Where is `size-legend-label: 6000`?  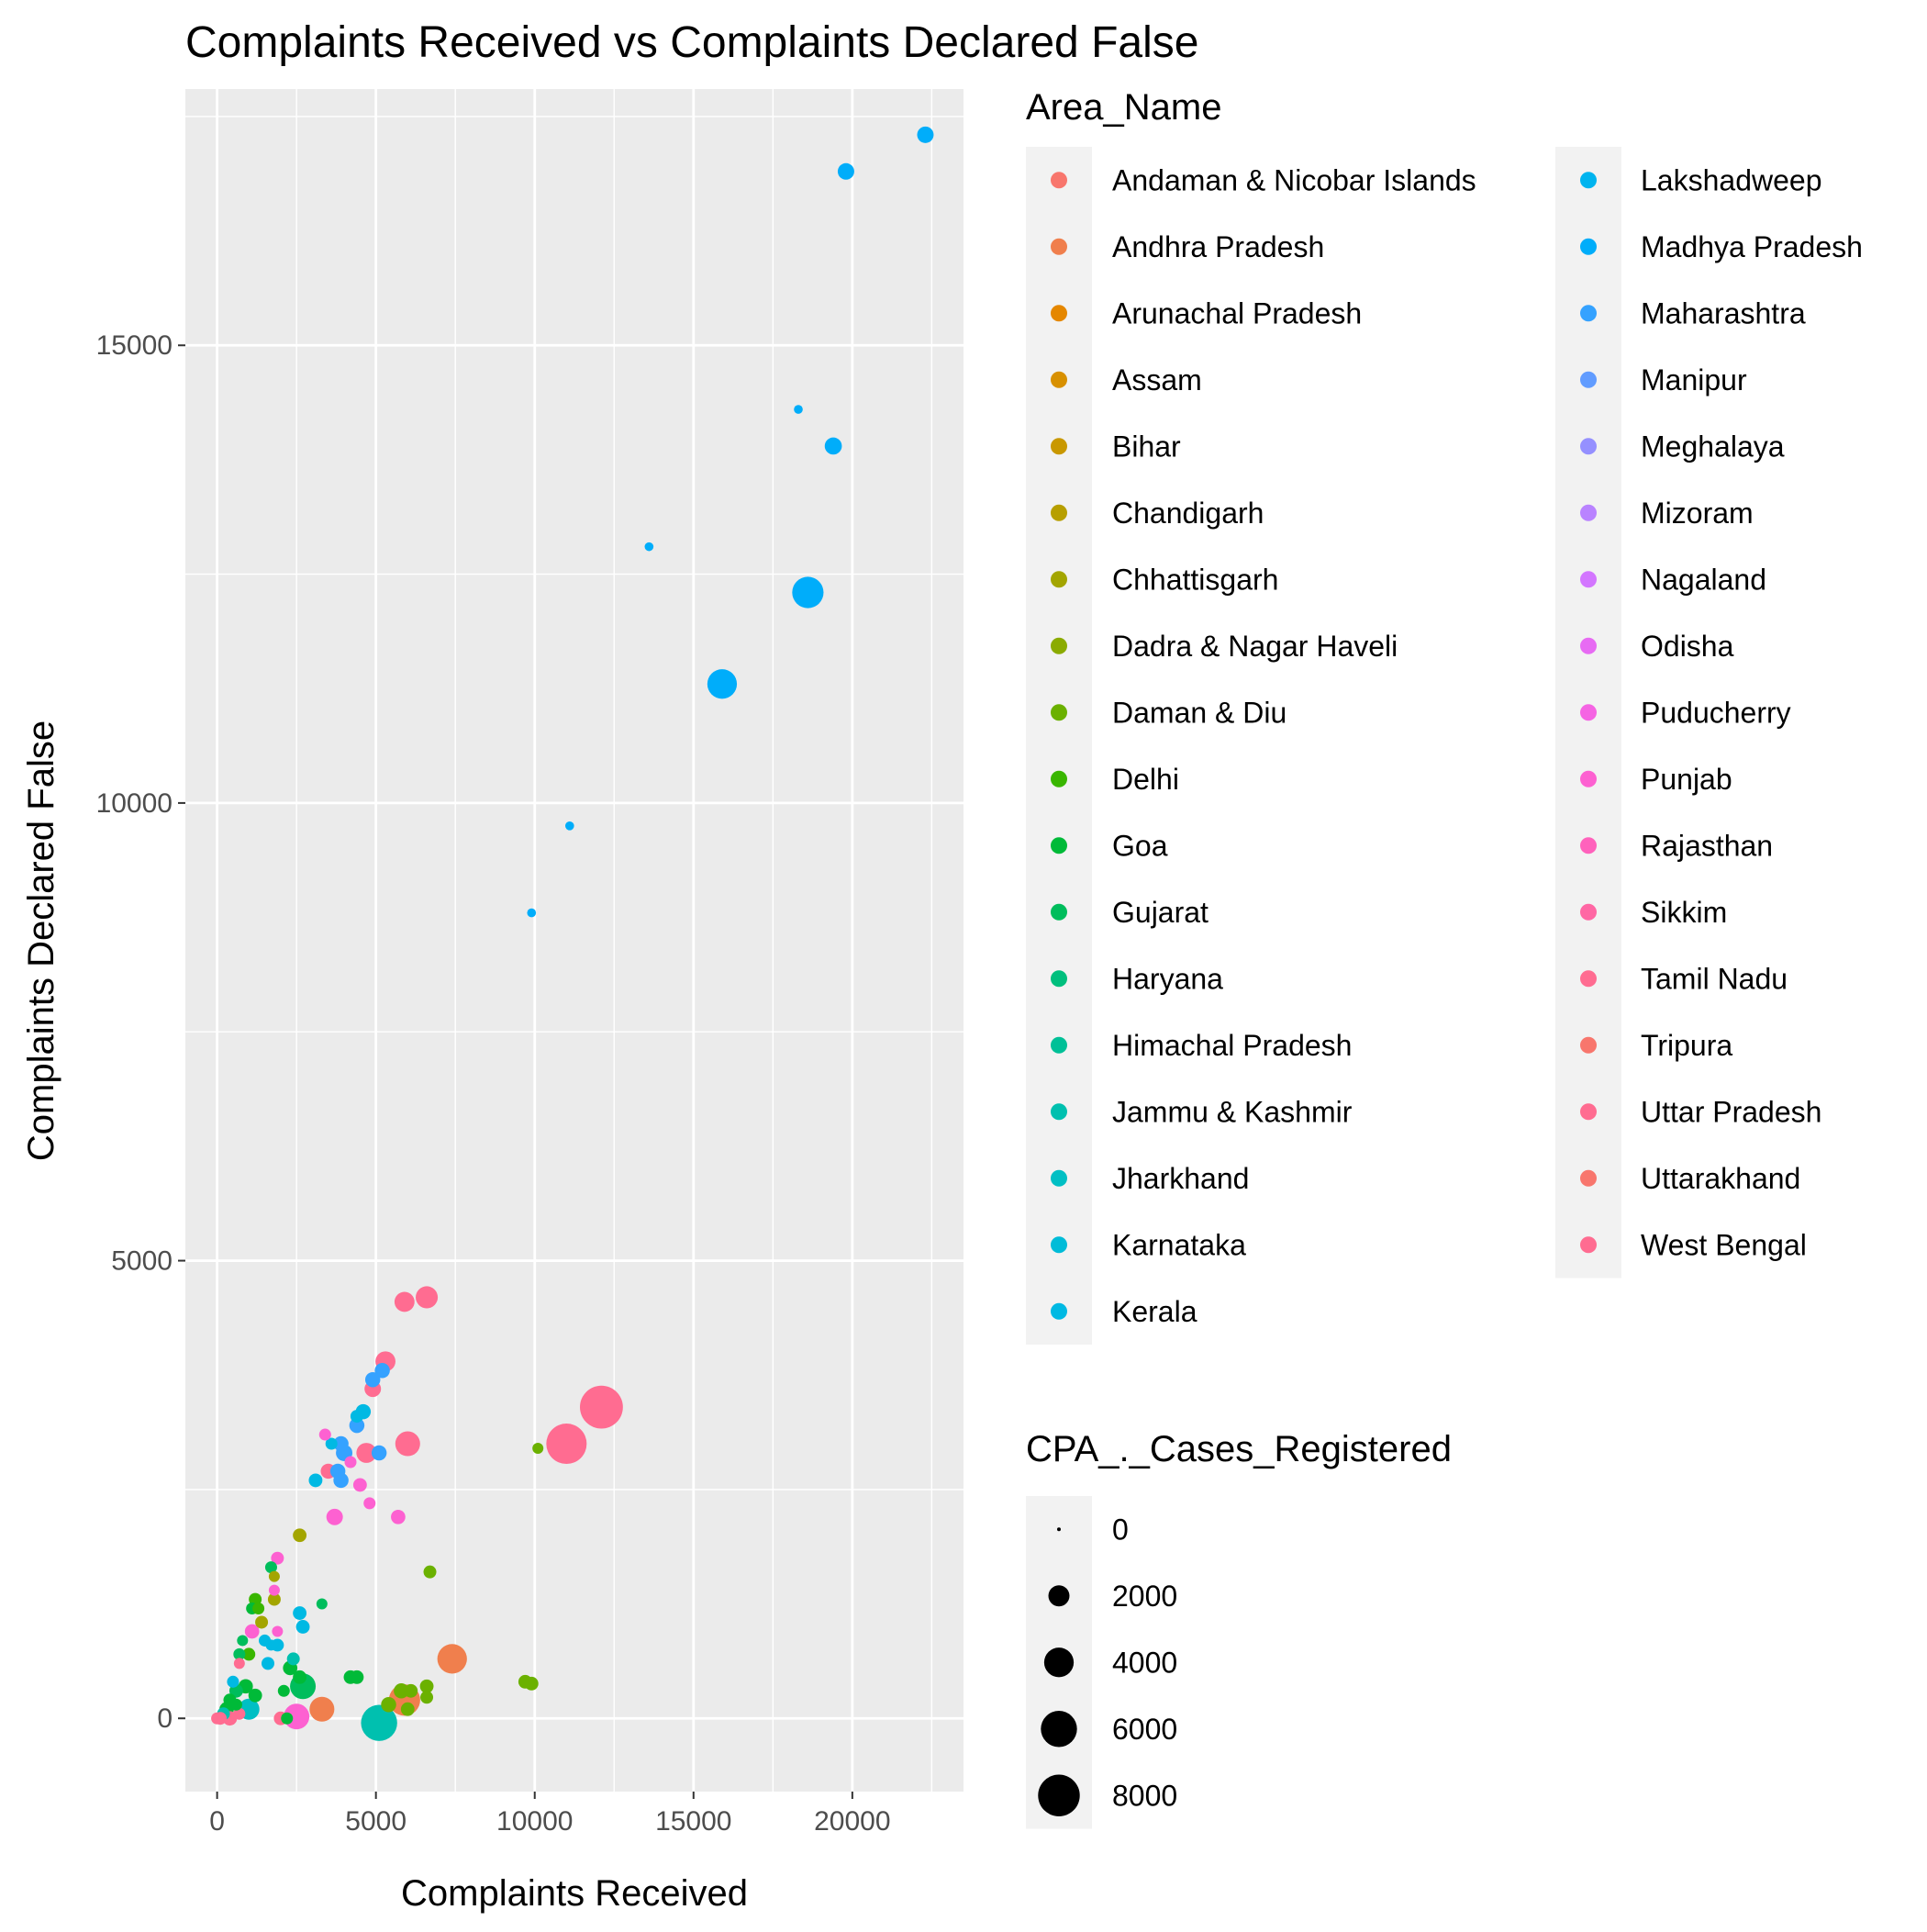
size-legend-label: 6000 is located at coordinates (1144, 1729).